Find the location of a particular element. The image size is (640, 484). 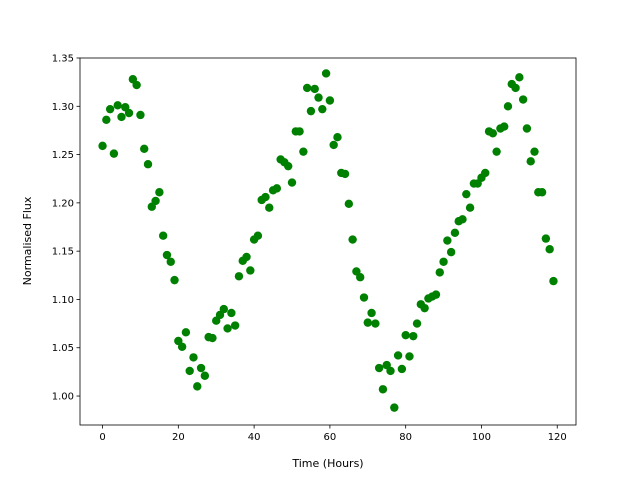

y-tick-label: 1.15 is located at coordinates (63, 252).